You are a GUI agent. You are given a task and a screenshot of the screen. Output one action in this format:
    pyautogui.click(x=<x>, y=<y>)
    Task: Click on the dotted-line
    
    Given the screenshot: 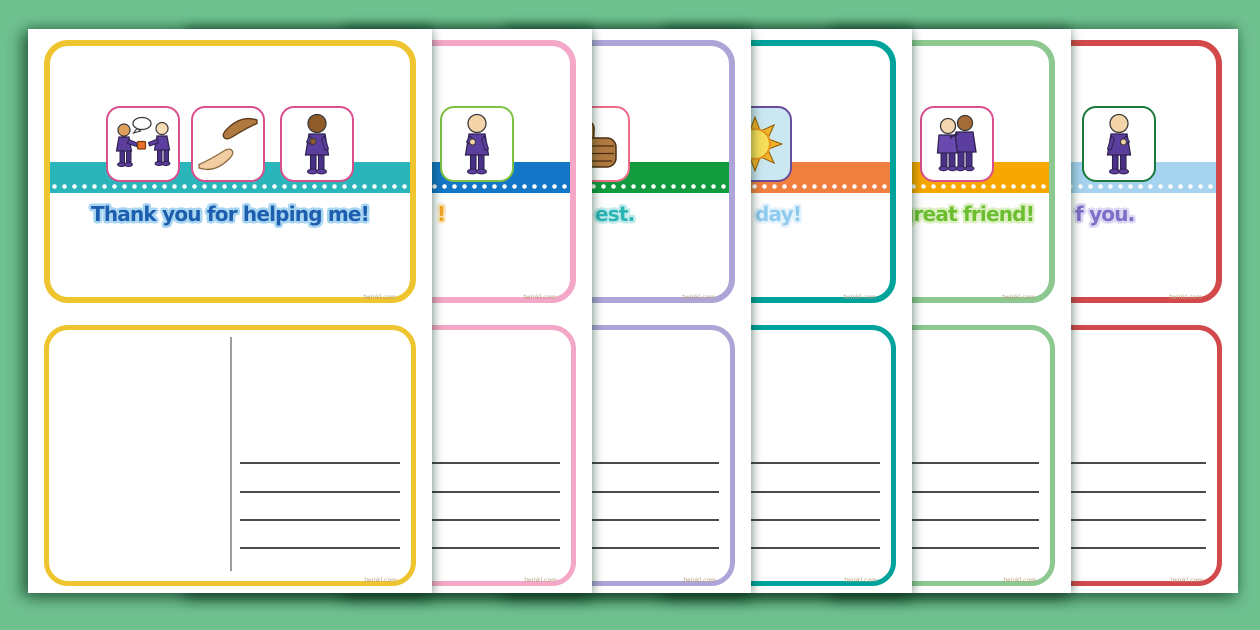 What is the action you would take?
    pyautogui.click(x=230, y=186)
    